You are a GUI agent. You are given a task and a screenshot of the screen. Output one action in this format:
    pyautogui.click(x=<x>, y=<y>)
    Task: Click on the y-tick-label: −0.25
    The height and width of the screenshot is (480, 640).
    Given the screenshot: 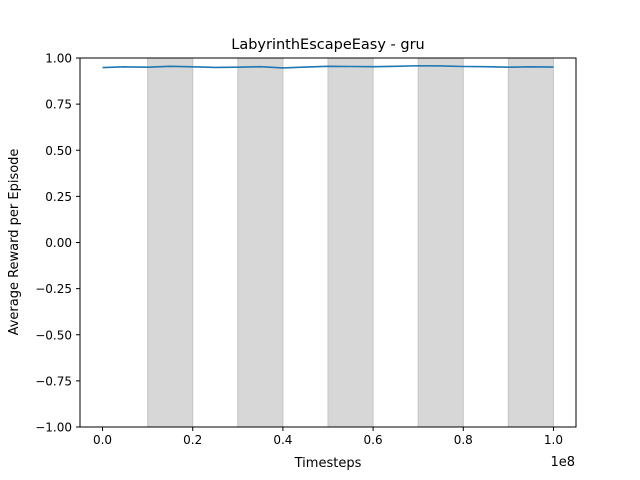 What is the action you would take?
    pyautogui.click(x=53, y=289)
    